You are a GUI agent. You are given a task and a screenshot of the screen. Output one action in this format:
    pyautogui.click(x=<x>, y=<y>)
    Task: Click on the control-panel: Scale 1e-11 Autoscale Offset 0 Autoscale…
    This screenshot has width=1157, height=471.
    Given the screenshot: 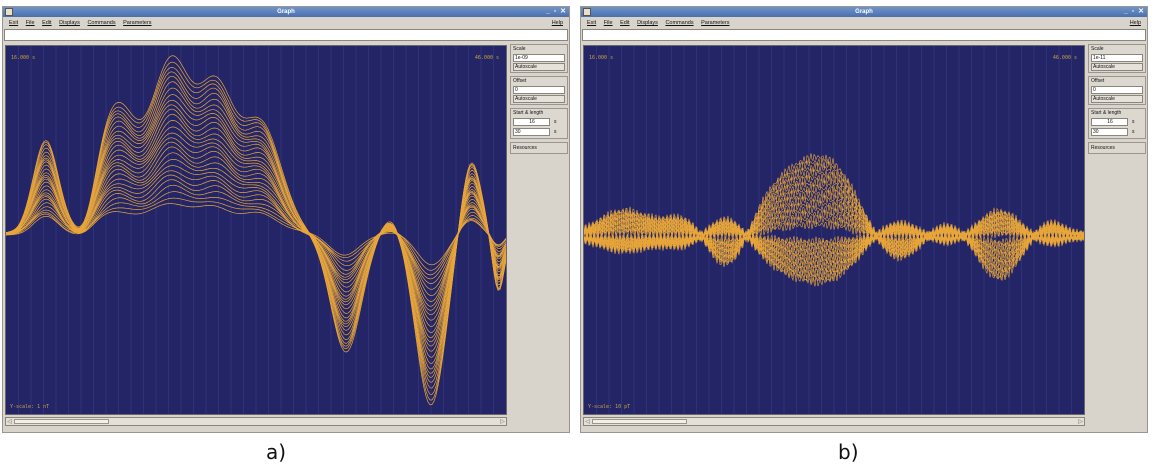 What is the action you would take?
    pyautogui.click(x=1117, y=99)
    